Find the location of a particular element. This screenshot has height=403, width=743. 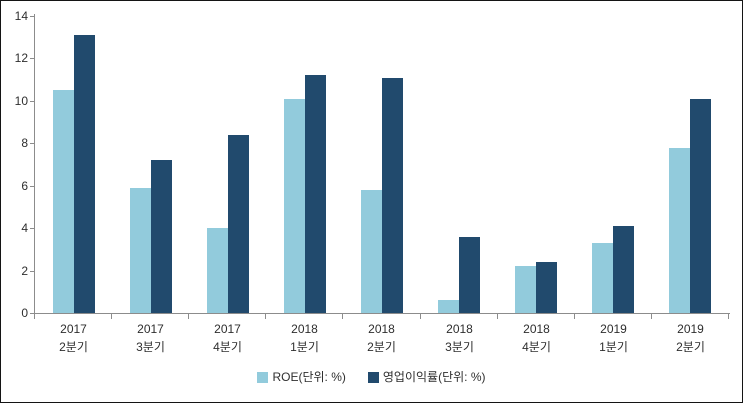

x-category-label: 2018 3분기 is located at coordinates (459, 338).